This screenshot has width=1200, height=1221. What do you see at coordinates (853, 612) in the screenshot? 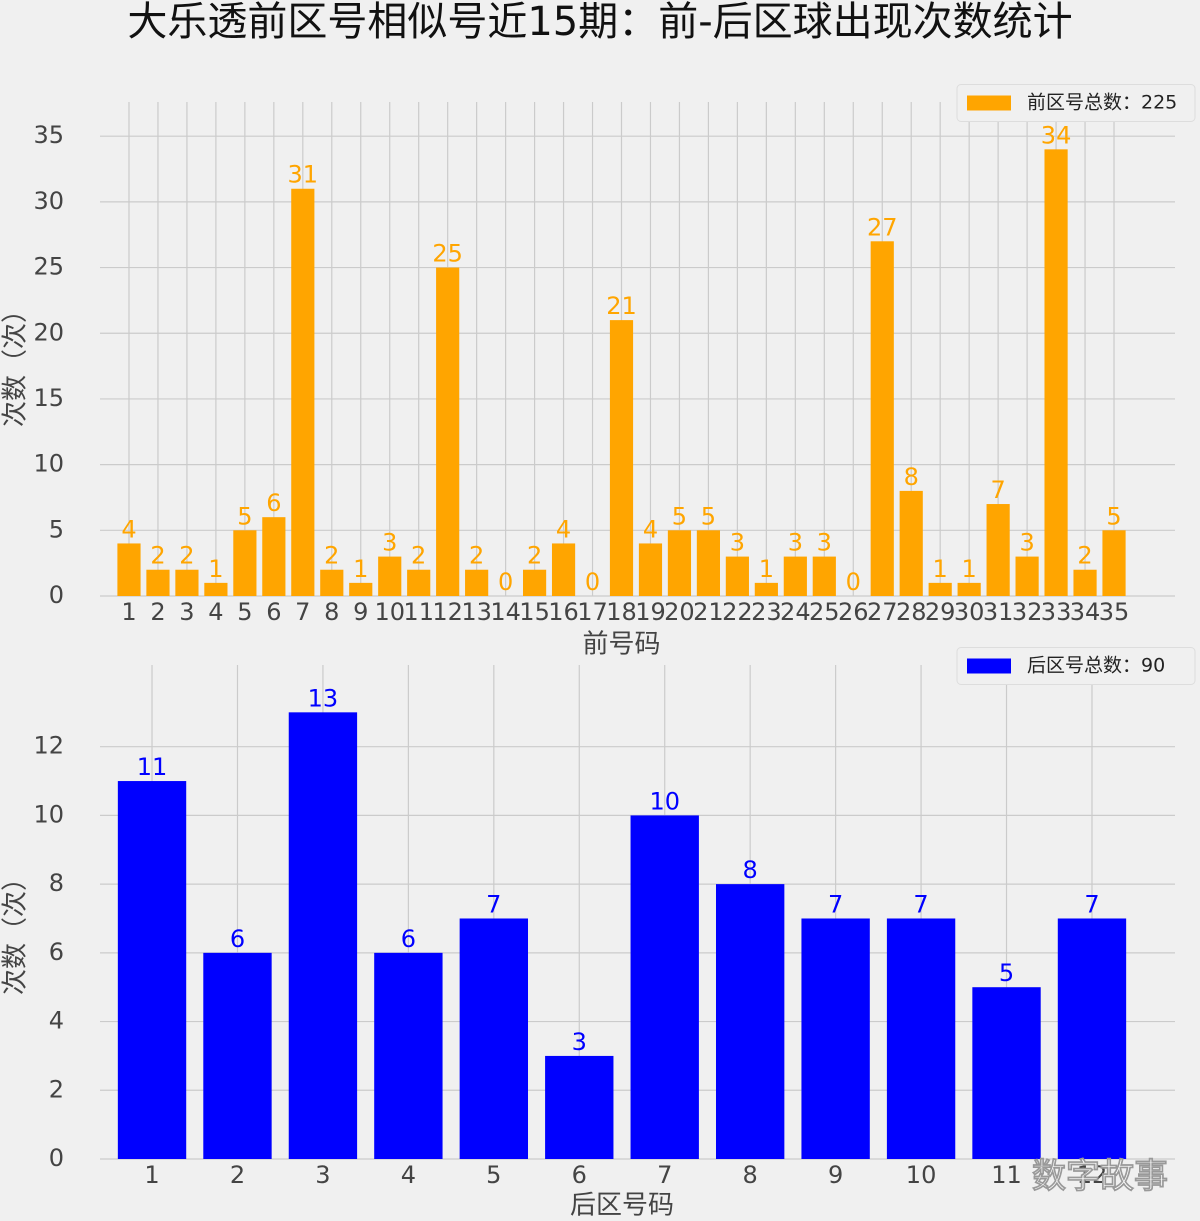
I see `x-tick-label: 26` at bounding box center [853, 612].